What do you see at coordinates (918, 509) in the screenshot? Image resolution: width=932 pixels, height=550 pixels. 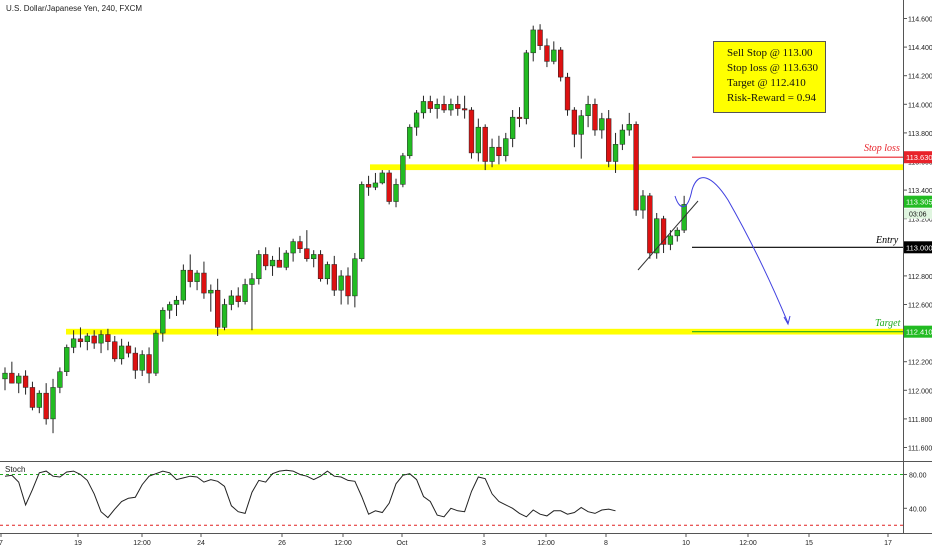 I see `stoch-tick-label: 40.00` at bounding box center [918, 509].